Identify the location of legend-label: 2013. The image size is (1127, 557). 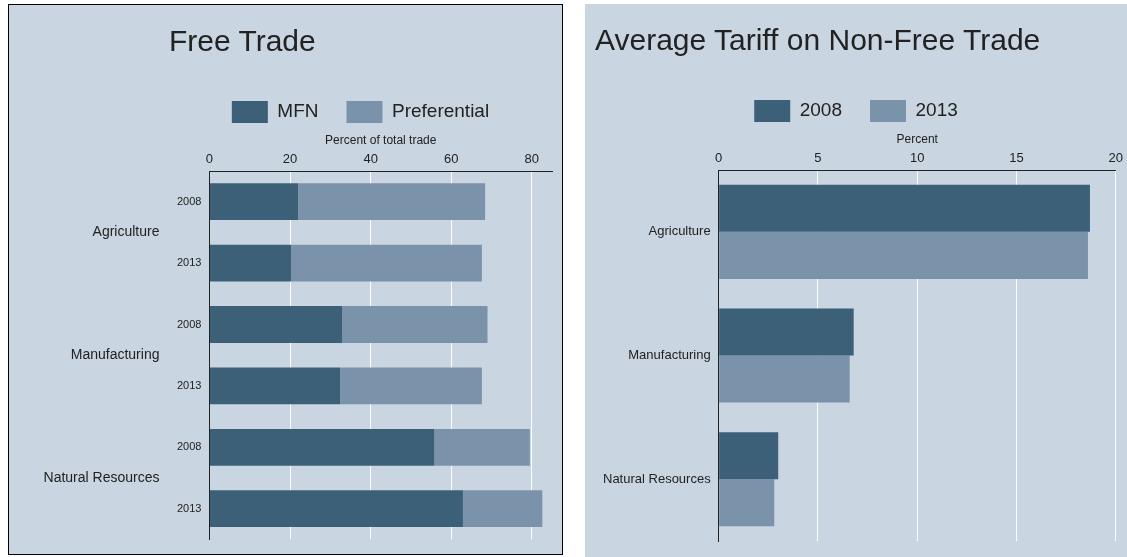
(936, 110).